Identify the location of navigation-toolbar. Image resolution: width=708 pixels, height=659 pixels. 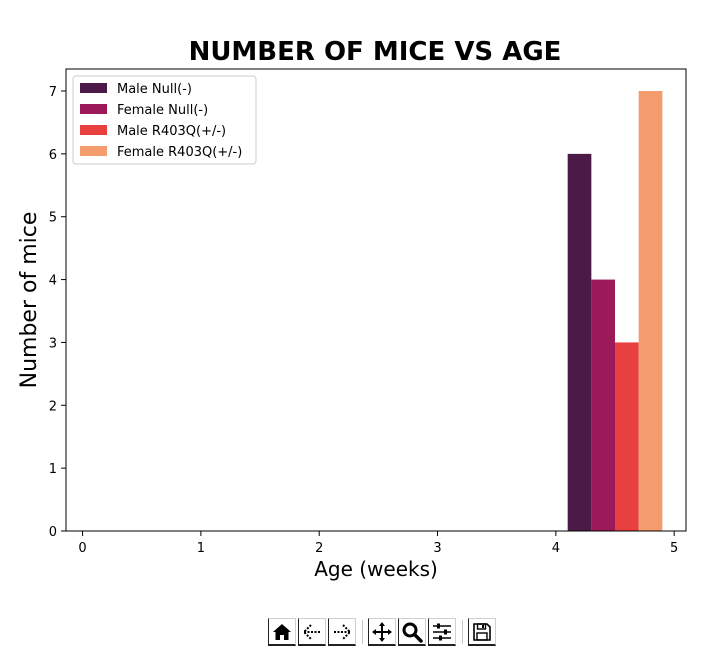
(383, 632).